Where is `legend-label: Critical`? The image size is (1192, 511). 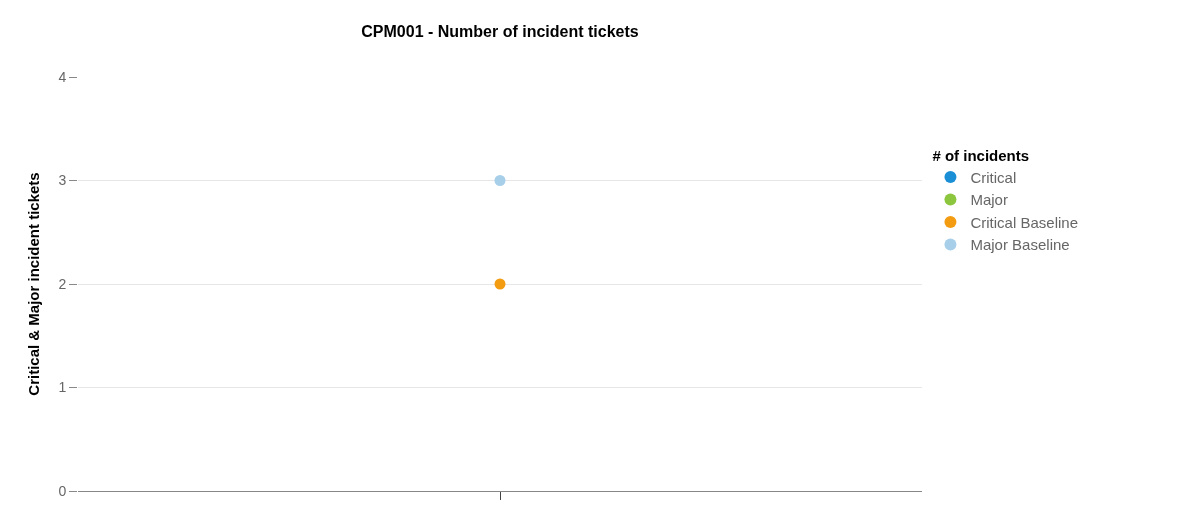
legend-label: Critical is located at coordinates (993, 177).